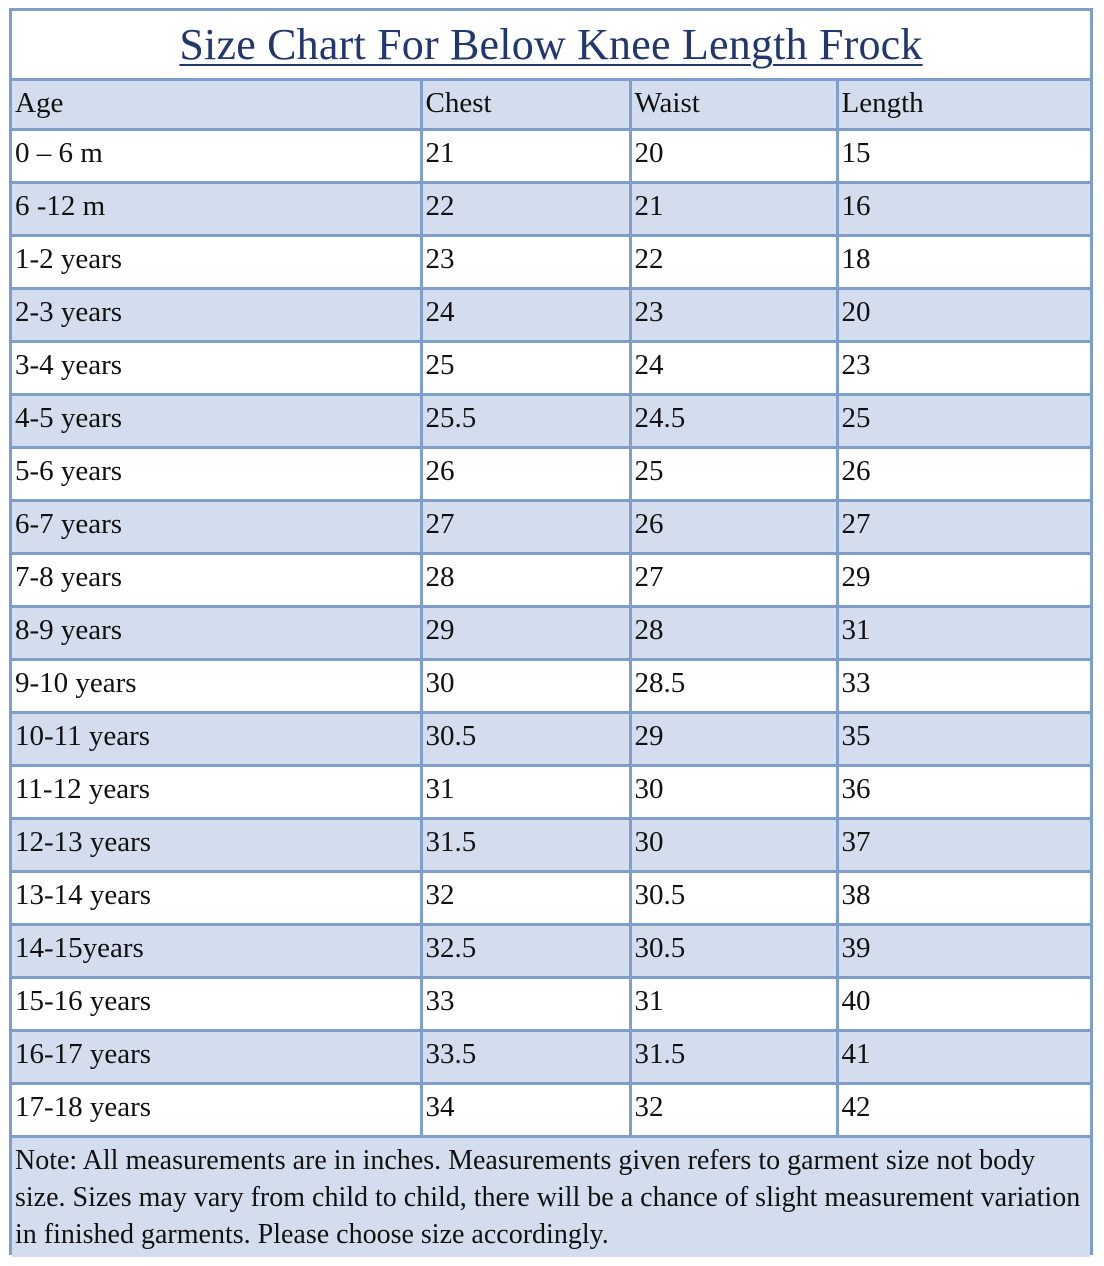 The height and width of the screenshot is (1266, 1104). Describe the element at coordinates (963, 898) in the screenshot. I see `cell-length: 38` at that location.